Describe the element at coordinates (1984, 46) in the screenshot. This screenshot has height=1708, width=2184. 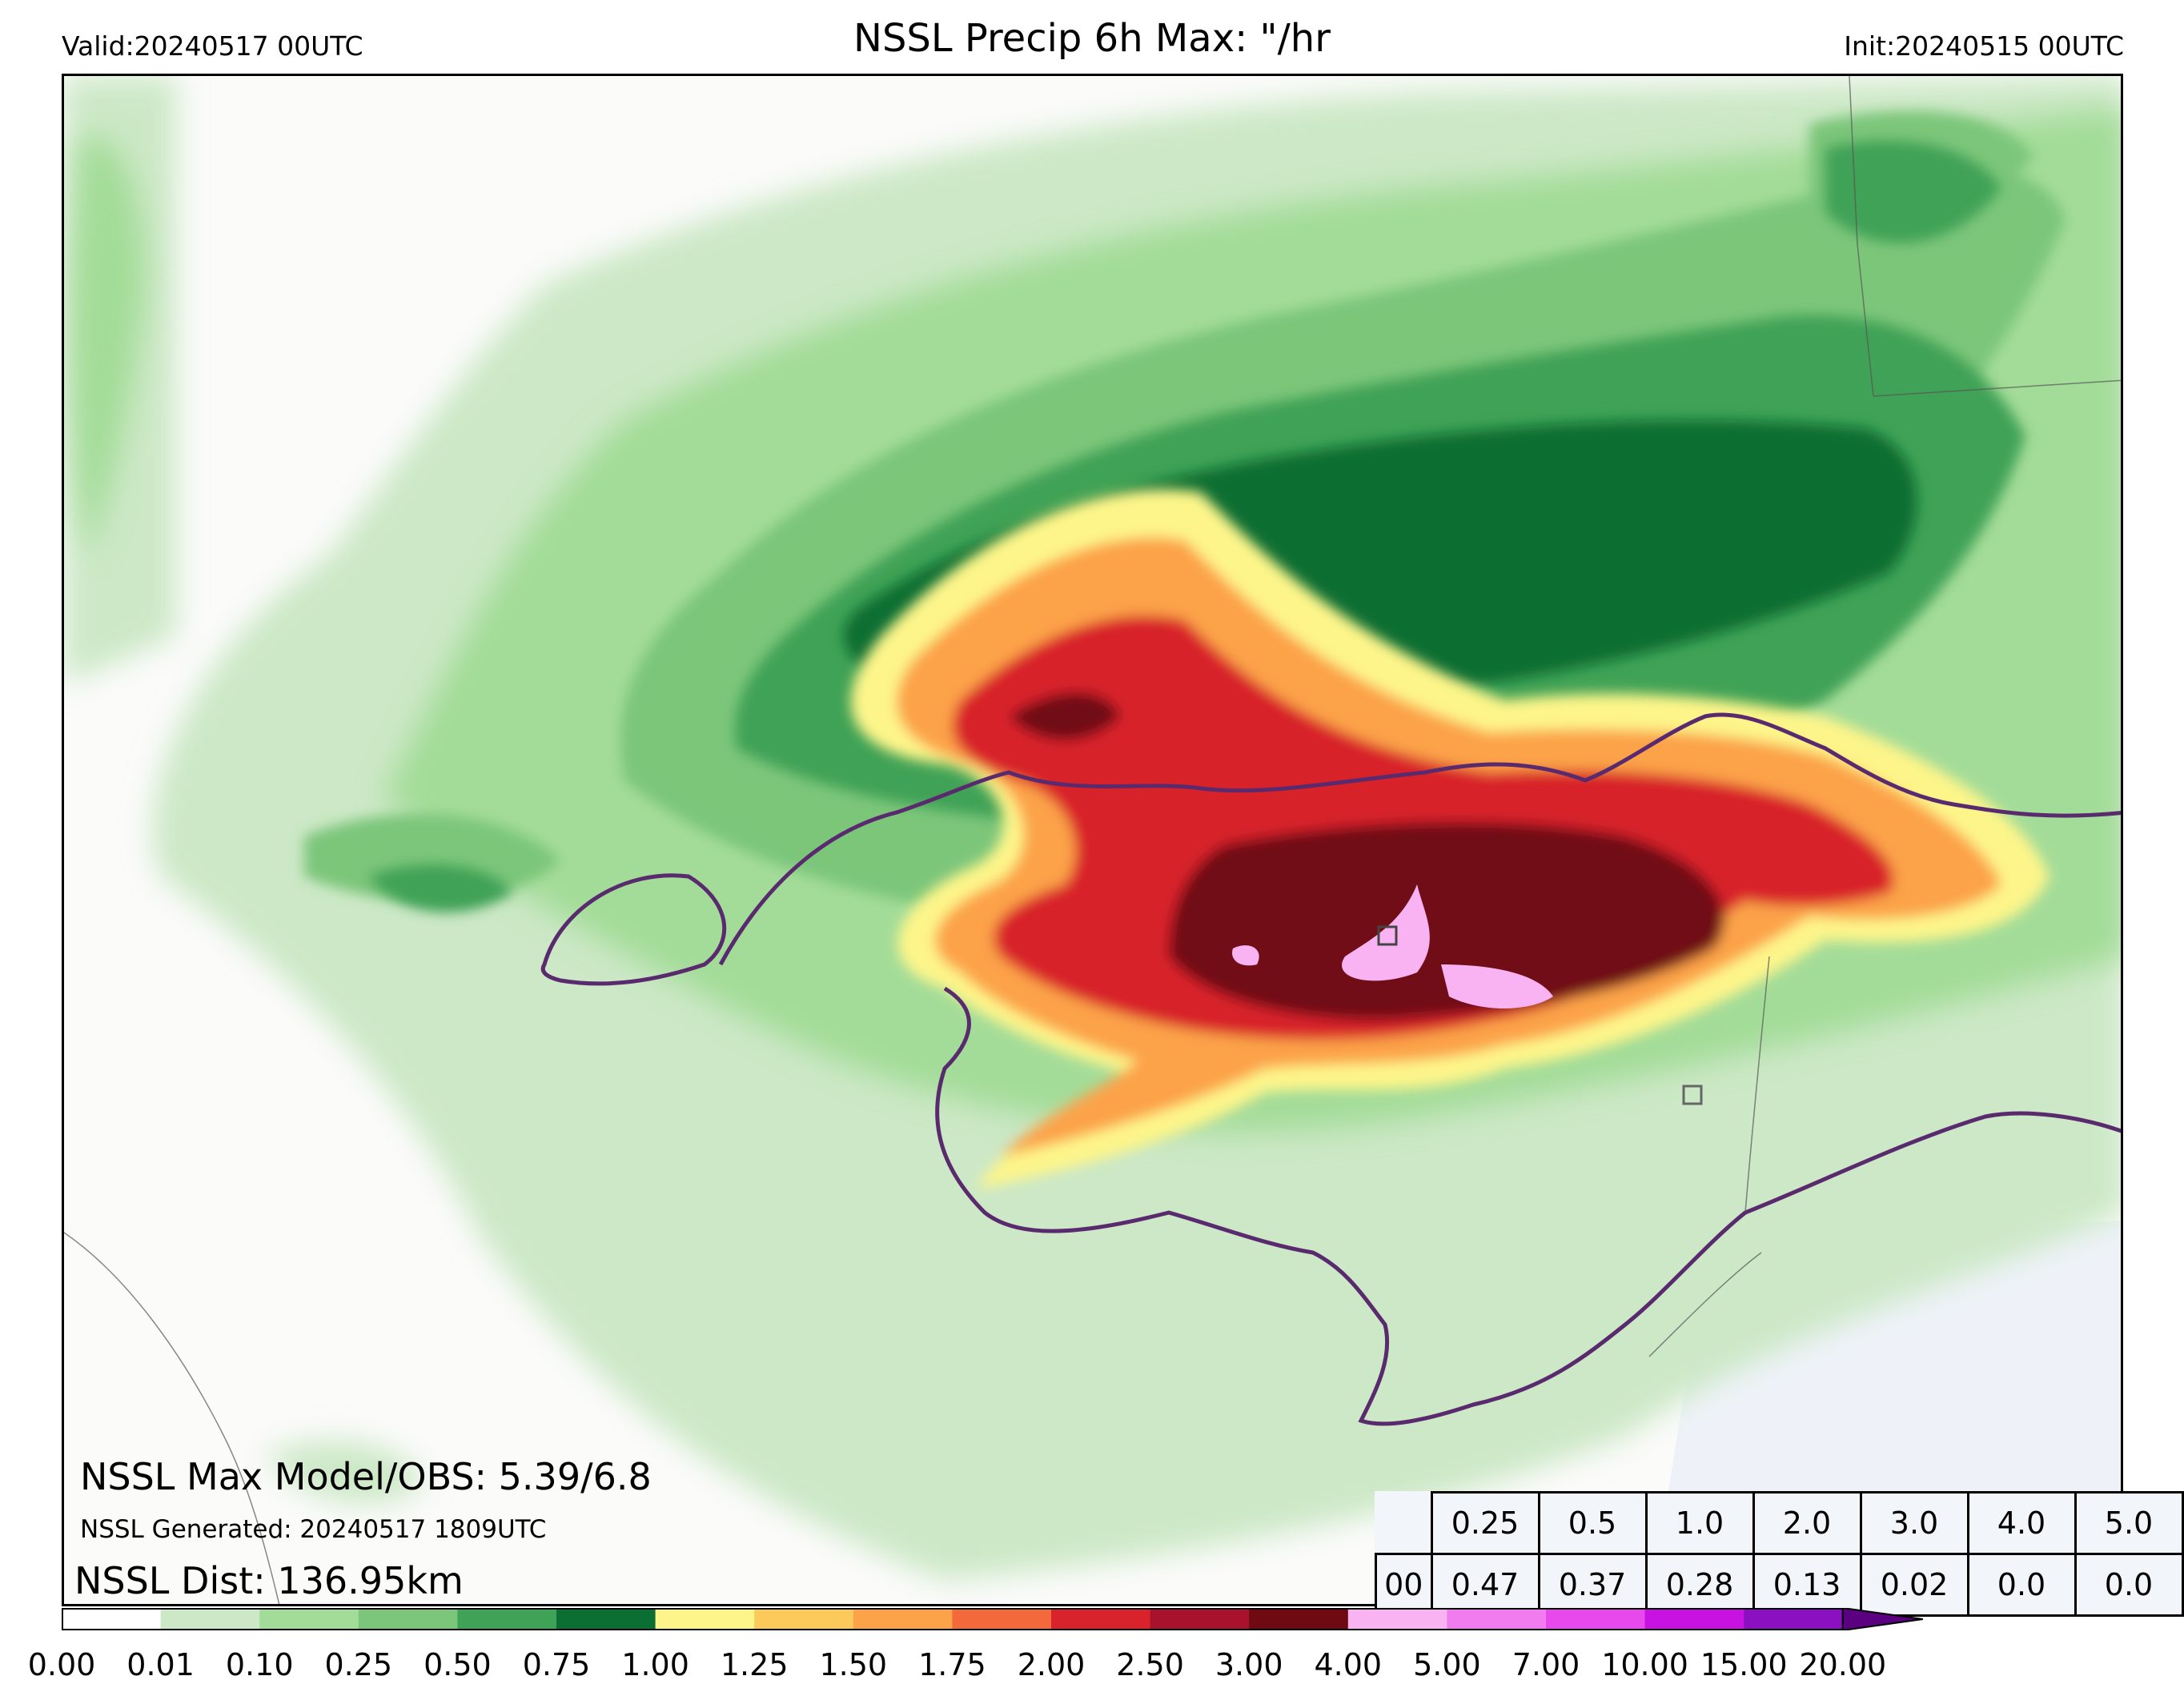
I see `init-time-label: Init:20240515 00UTC` at that location.